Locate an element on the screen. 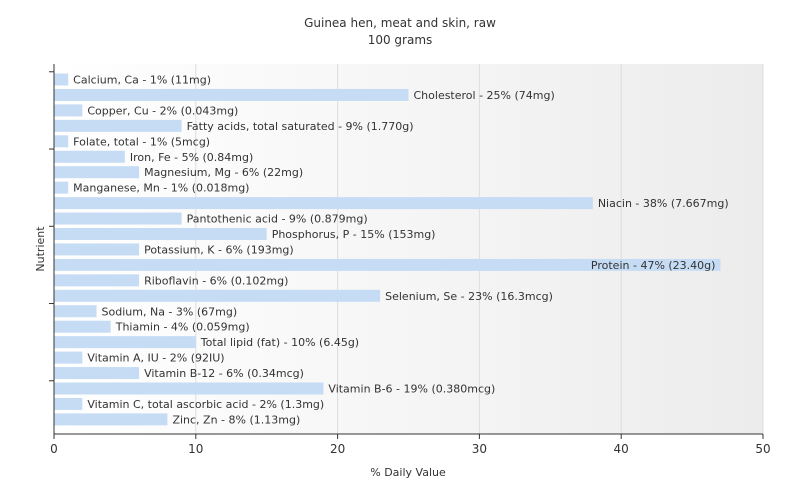 The height and width of the screenshot is (500, 800). bar-label: Total lipid (fat) - 10% (6.45g) is located at coordinates (279, 342).